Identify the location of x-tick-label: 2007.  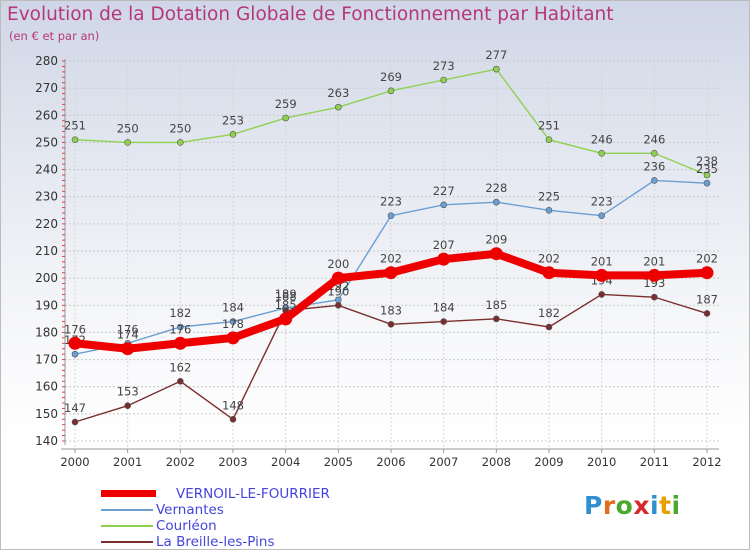
(443, 462).